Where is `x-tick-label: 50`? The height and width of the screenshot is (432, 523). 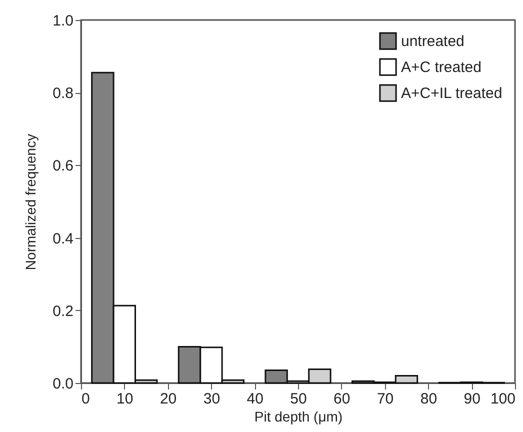 x-tick-label: 50 is located at coordinates (298, 399).